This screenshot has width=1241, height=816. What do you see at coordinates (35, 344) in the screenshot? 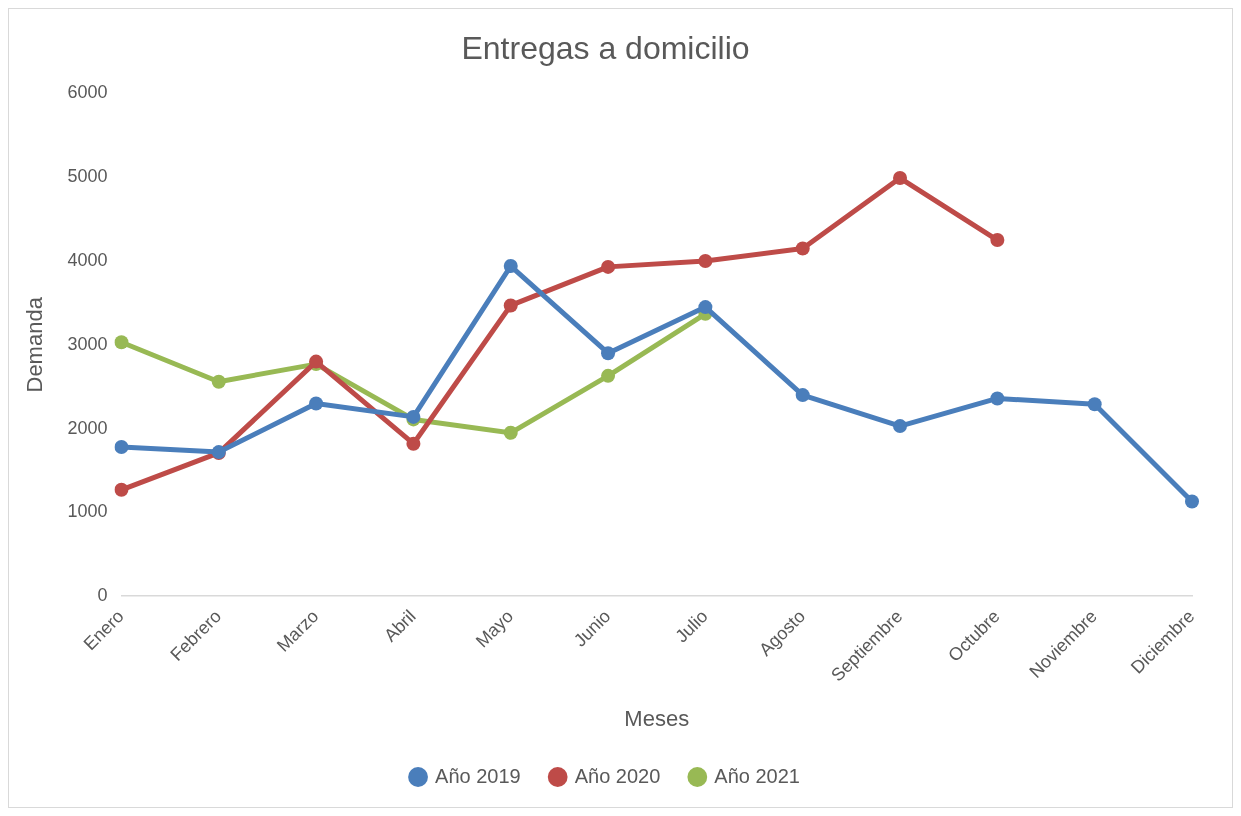
I see `y-axis-title: Demanda` at bounding box center [35, 344].